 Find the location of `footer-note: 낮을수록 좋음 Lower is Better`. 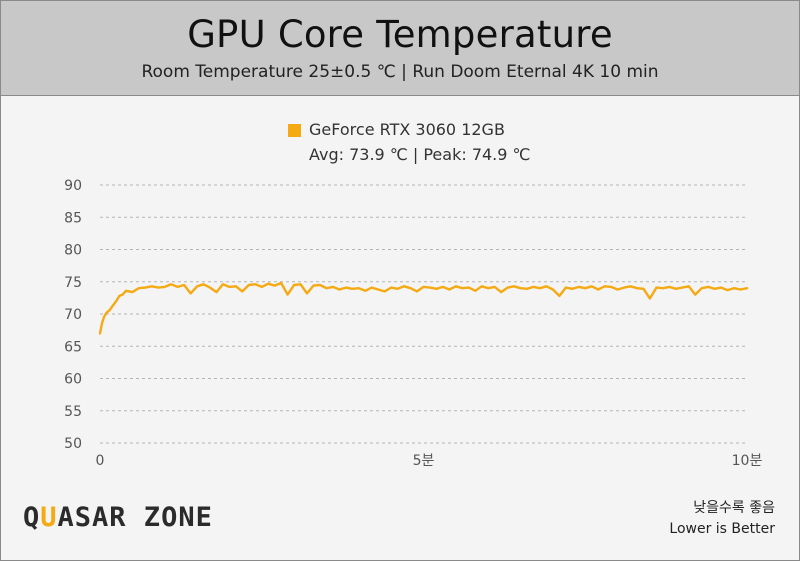

footer-note: 낮을수록 좋음 Lower is Better is located at coordinates (722, 519).